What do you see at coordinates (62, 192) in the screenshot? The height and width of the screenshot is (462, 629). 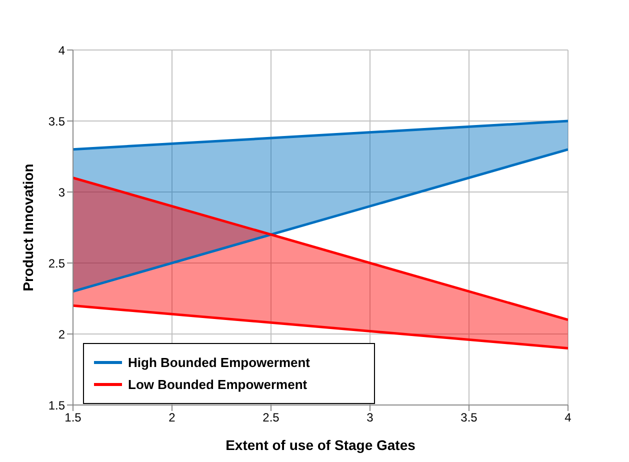 I see `y-tick-label: 3` at bounding box center [62, 192].